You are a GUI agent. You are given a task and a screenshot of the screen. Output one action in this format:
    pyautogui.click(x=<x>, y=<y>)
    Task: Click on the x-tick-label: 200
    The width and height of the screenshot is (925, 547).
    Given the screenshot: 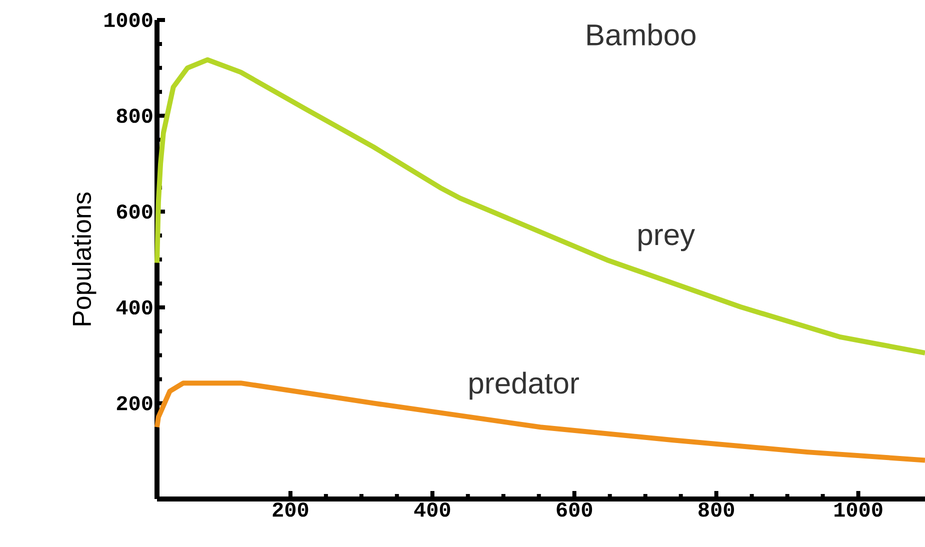 What is the action you would take?
    pyautogui.click(x=290, y=509)
    